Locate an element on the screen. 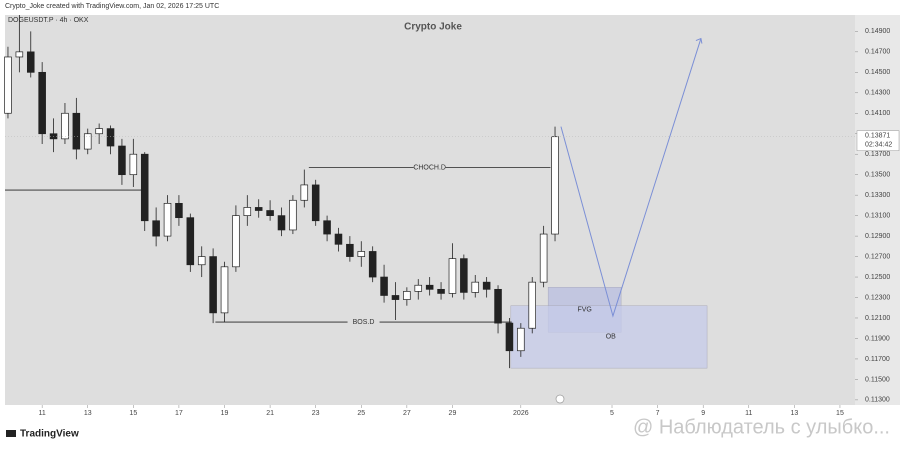  zone-label: FVG is located at coordinates (584, 310).